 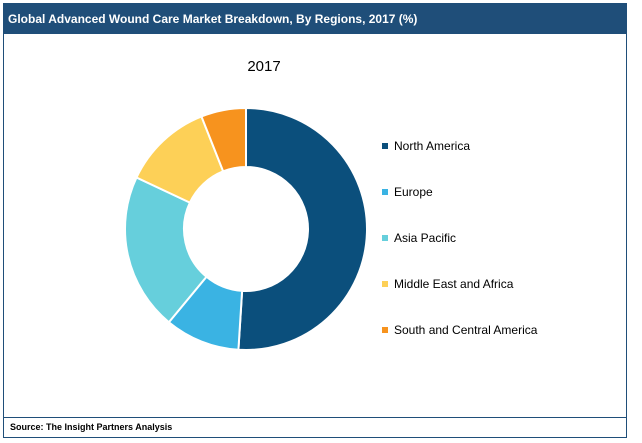 I want to click on slice-south-and-central-america, so click(x=223, y=139).